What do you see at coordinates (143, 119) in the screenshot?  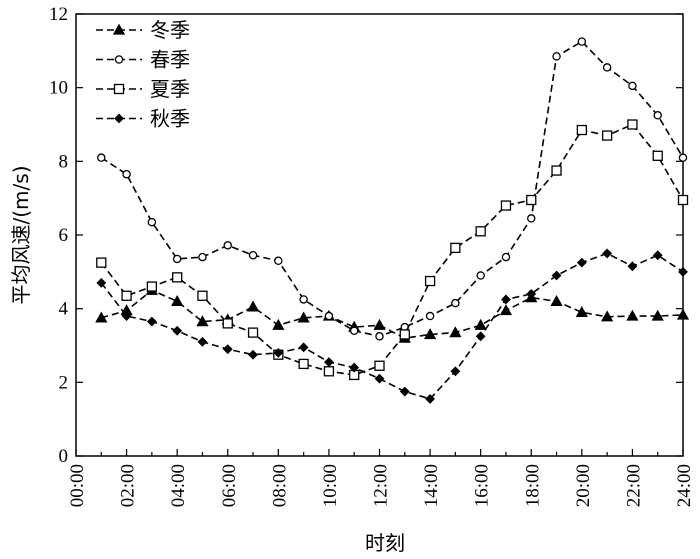 I see `legend-item: 秋季` at bounding box center [143, 119].